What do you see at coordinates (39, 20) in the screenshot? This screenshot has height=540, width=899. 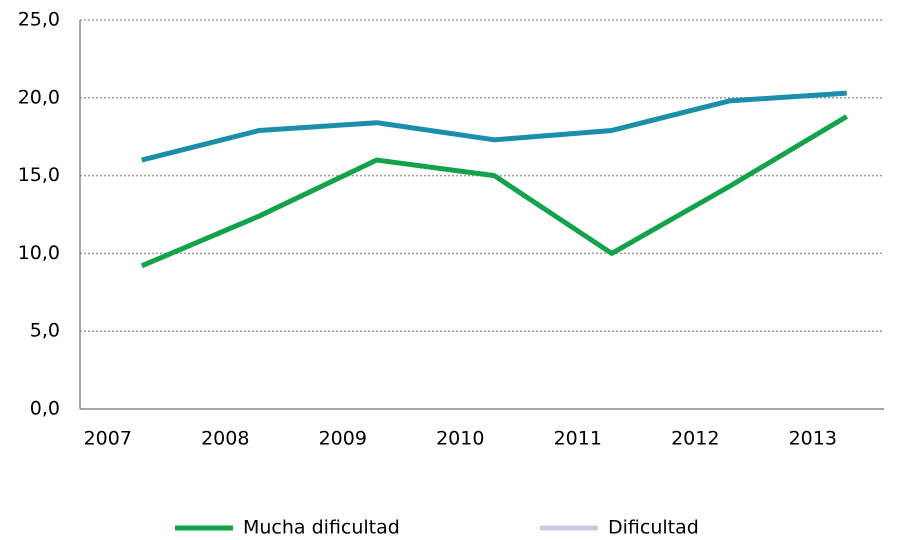 I see `y-tick-label: 25,0` at bounding box center [39, 20].